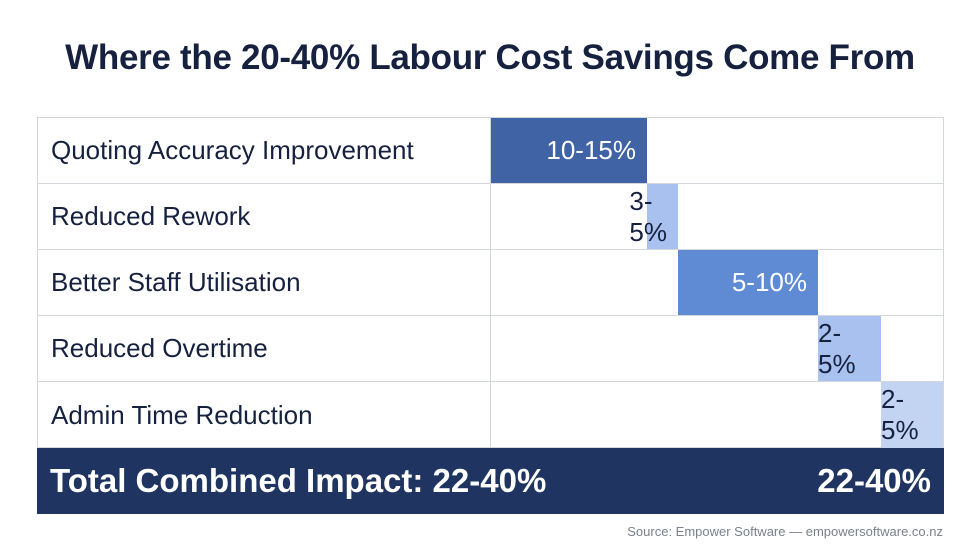  I want to click on bar-segment: 5-10%, so click(748, 282).